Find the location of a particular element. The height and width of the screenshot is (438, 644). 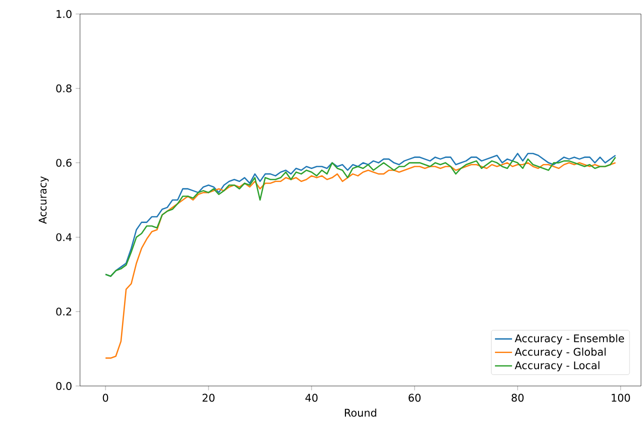

x-tick-label: 40 is located at coordinates (311, 398).